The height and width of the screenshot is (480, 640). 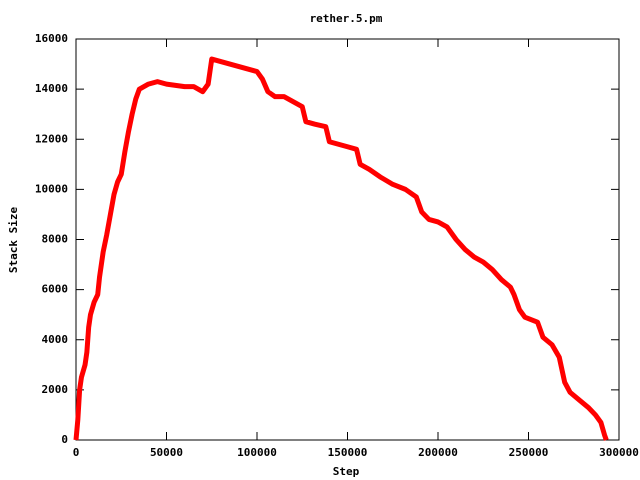 I want to click on y-axis-label: Stack Size, so click(x=13, y=240).